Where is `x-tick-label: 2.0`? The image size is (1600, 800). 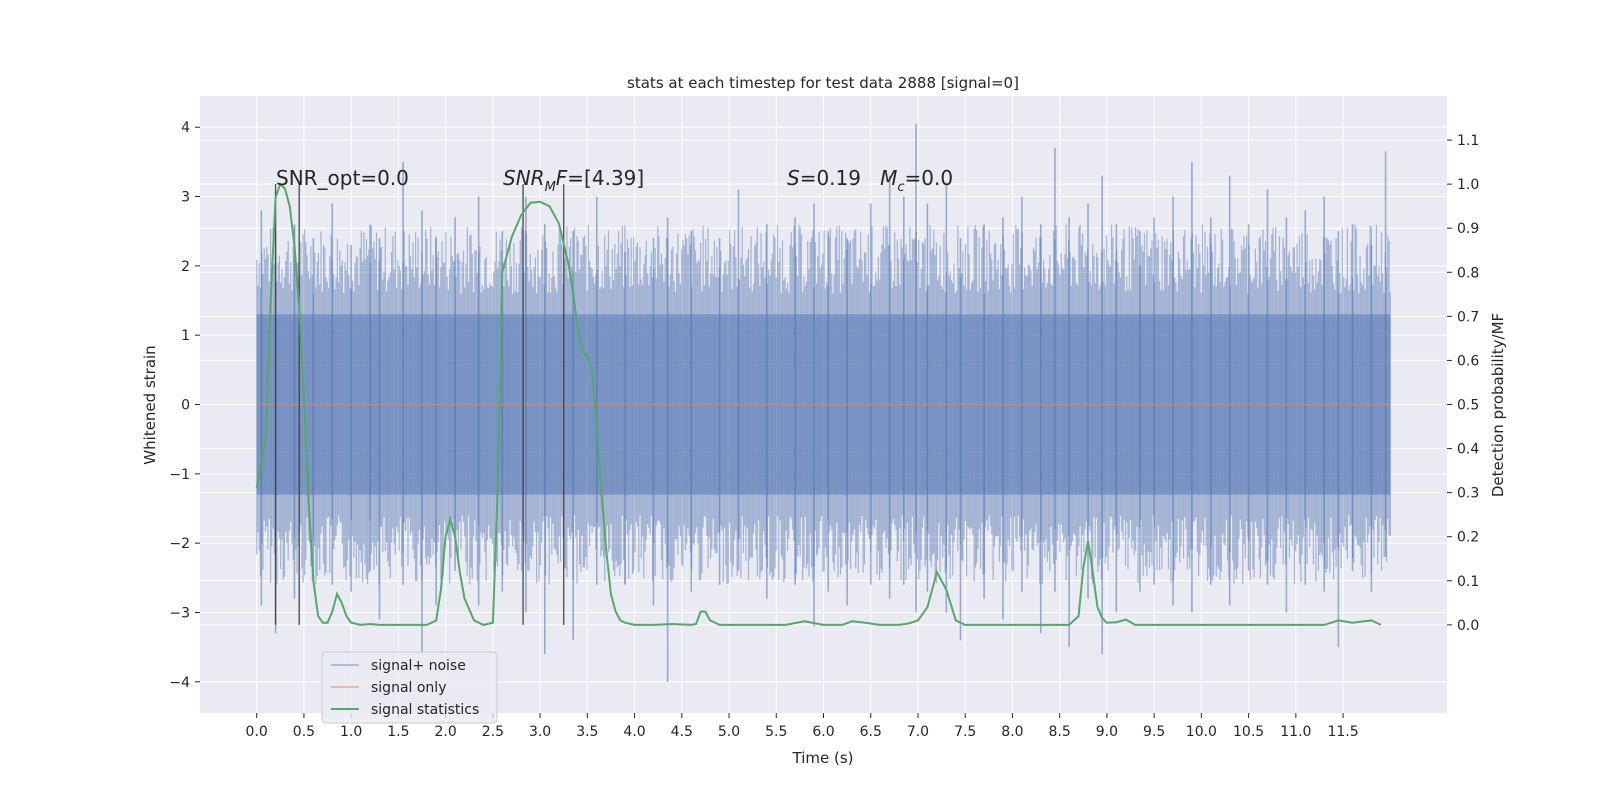 x-tick-label: 2.0 is located at coordinates (445, 732).